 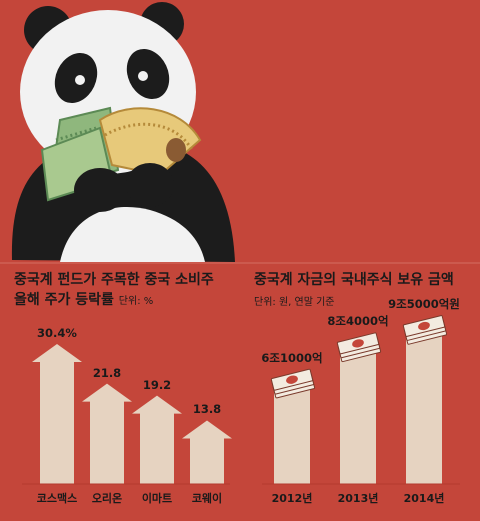 What do you see at coordinates (354, 280) in the screenshot?
I see `right-chart-title: 중국계 자금의 국내주식 보유 금액` at bounding box center [354, 280].